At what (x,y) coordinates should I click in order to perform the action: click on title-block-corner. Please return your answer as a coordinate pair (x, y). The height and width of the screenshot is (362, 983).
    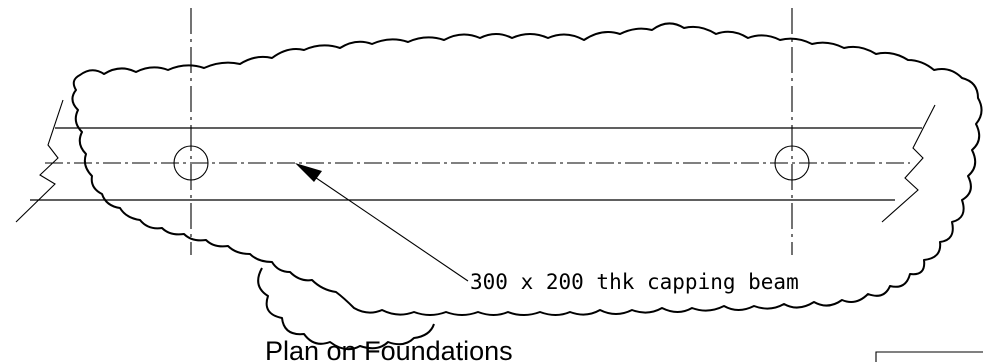
    Looking at the image, I should click on (929, 356).